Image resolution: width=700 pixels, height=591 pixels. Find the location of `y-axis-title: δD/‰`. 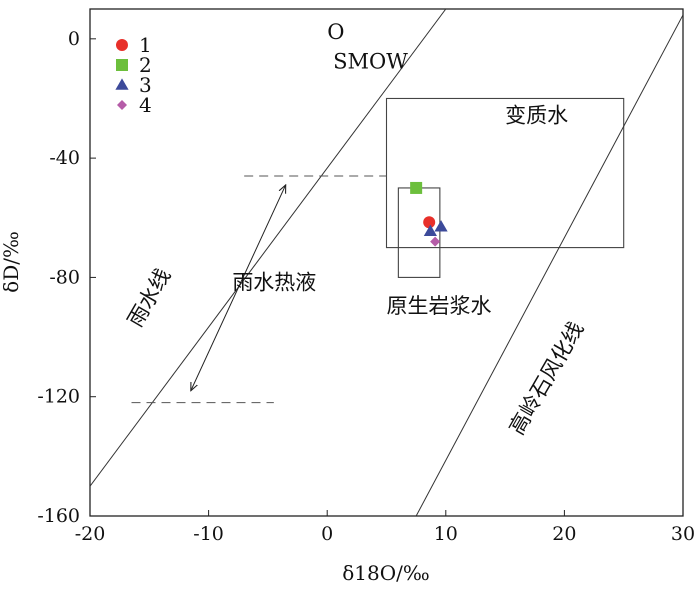

y-axis-title: δD/‰ is located at coordinates (11, 262).